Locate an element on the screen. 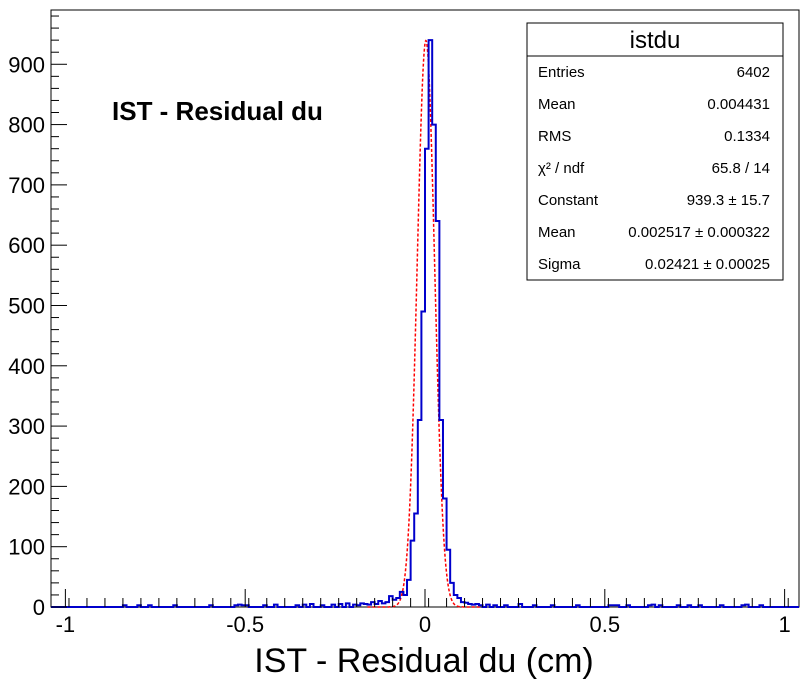  stats-row-value: 0.1334 is located at coordinates (747, 136).